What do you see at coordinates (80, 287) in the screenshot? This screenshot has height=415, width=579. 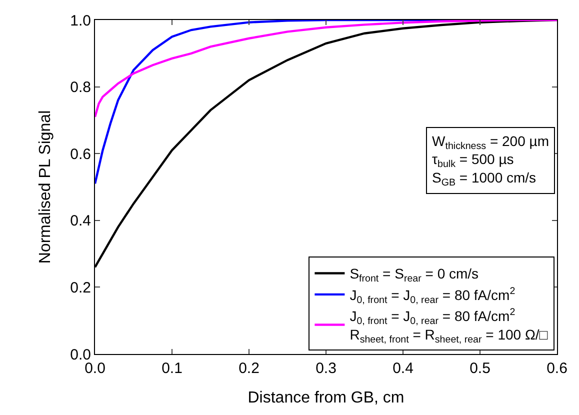 I see `y-tick-label: 0.2` at bounding box center [80, 287].